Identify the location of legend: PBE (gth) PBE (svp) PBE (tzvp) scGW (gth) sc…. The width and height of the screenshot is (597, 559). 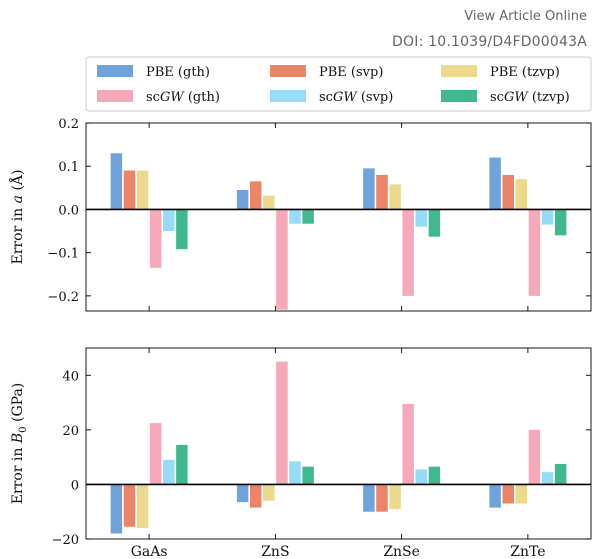
(338, 84).